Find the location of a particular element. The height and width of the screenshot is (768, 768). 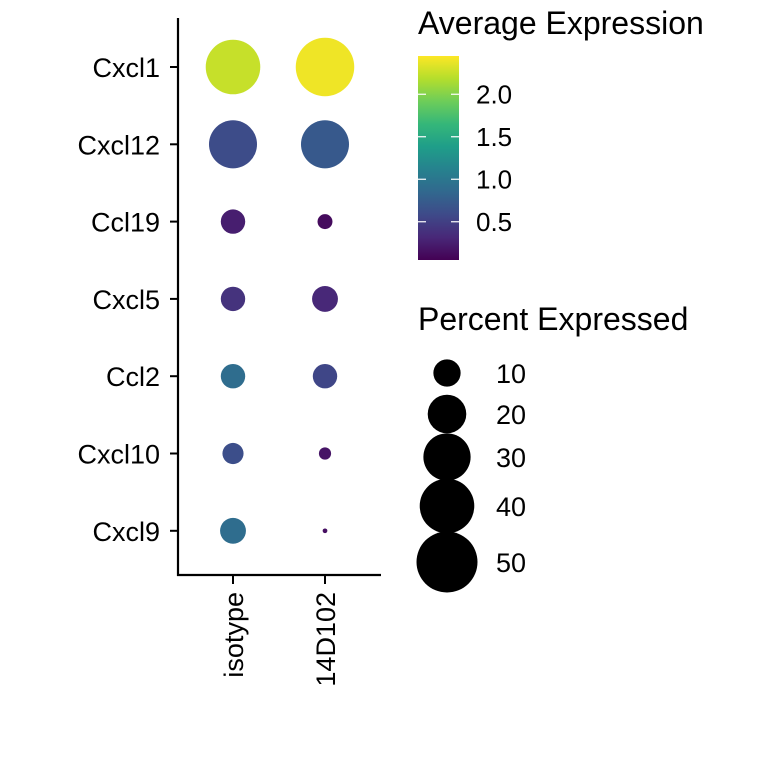

colorbar is located at coordinates (438, 158).